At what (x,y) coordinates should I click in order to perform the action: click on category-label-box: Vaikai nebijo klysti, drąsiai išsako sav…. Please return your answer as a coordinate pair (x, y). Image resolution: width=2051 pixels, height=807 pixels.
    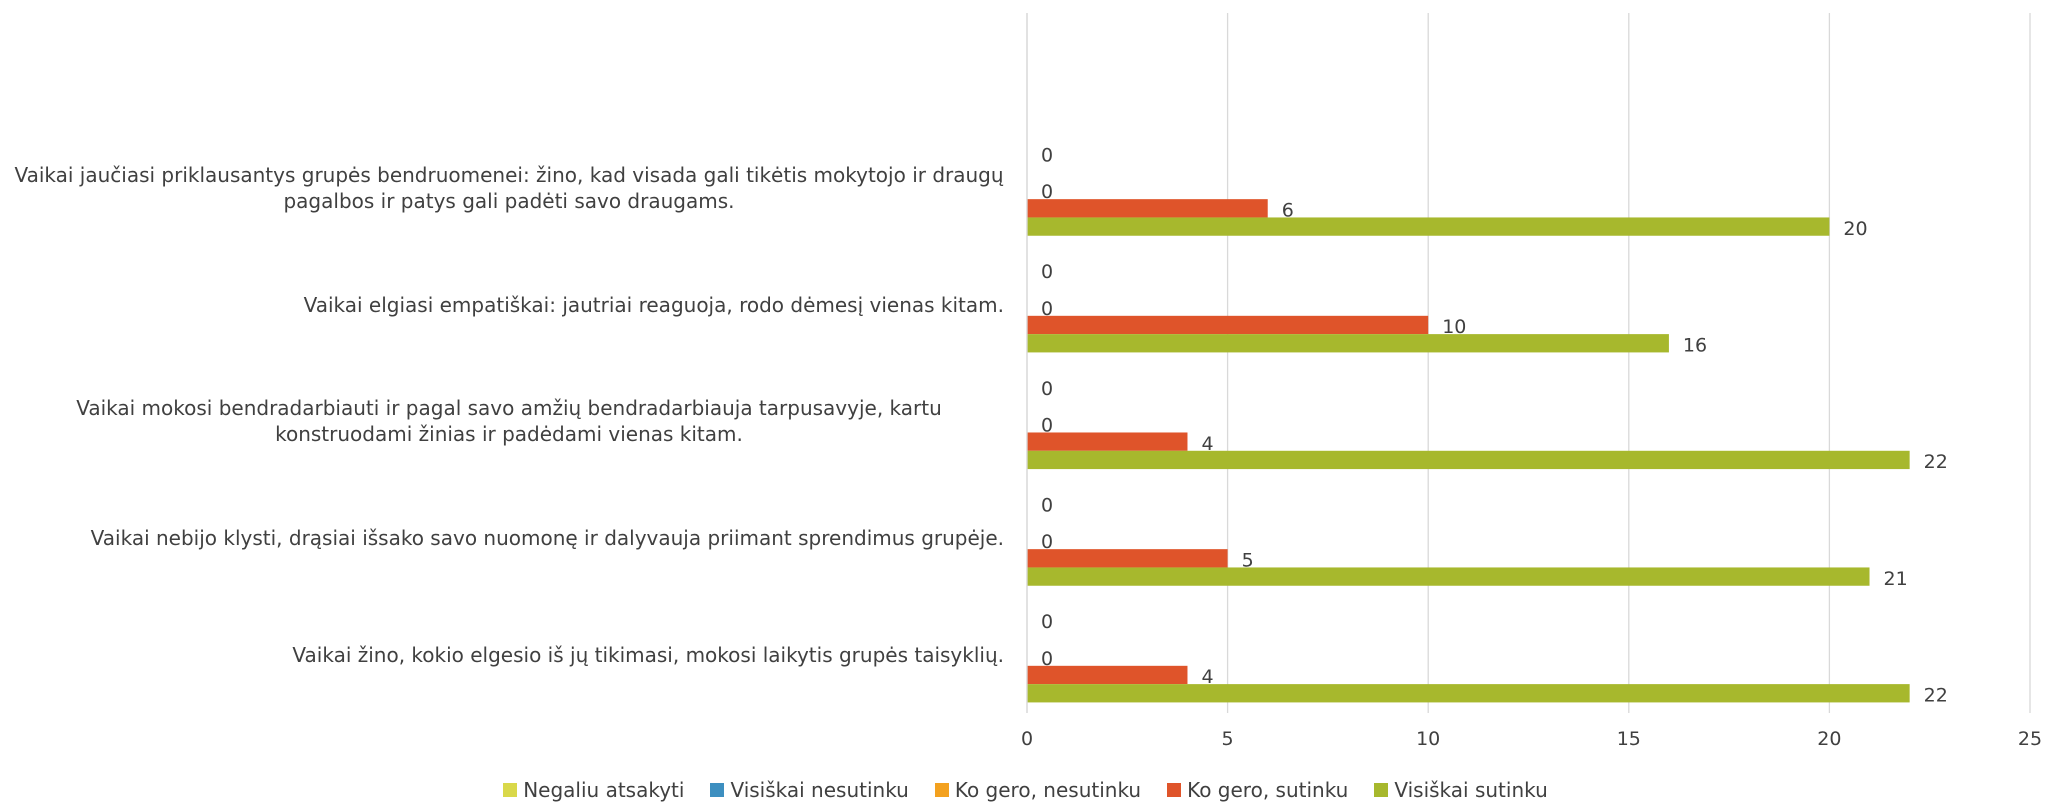
    Looking at the image, I should click on (509, 538).